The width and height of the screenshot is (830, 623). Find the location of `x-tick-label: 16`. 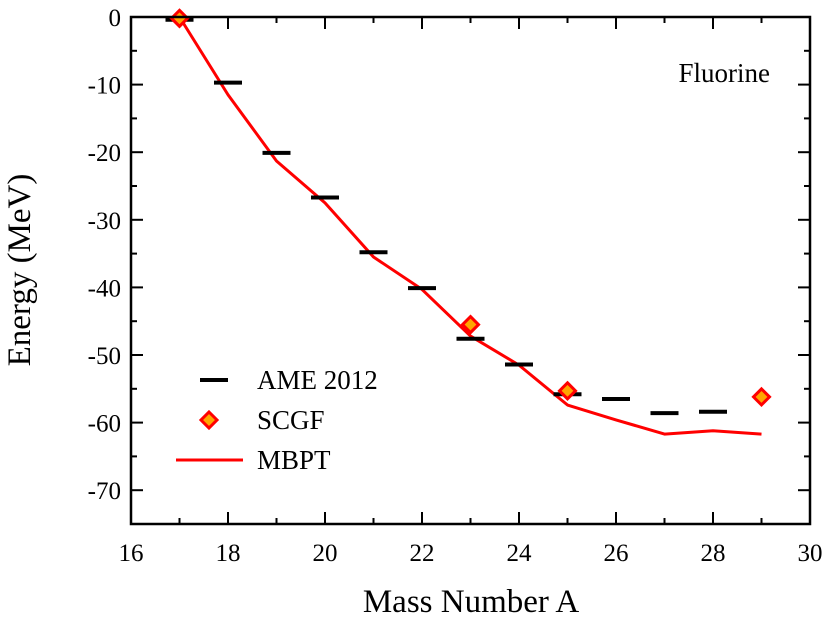

x-tick-label: 16 is located at coordinates (131, 553).